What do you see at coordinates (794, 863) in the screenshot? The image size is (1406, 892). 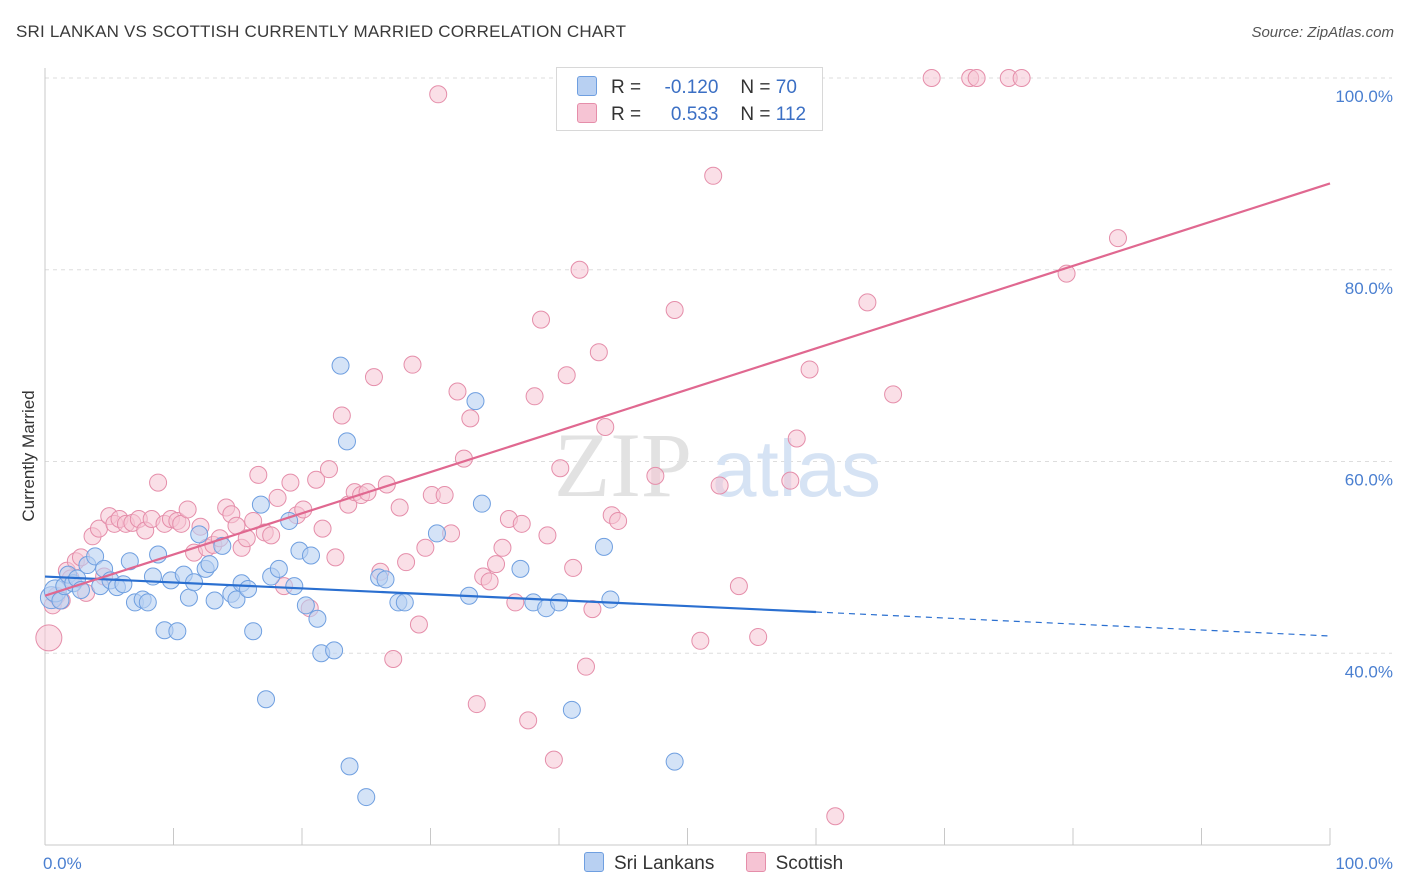 I see `series-legend-scottish: Scottish` at bounding box center [794, 863].